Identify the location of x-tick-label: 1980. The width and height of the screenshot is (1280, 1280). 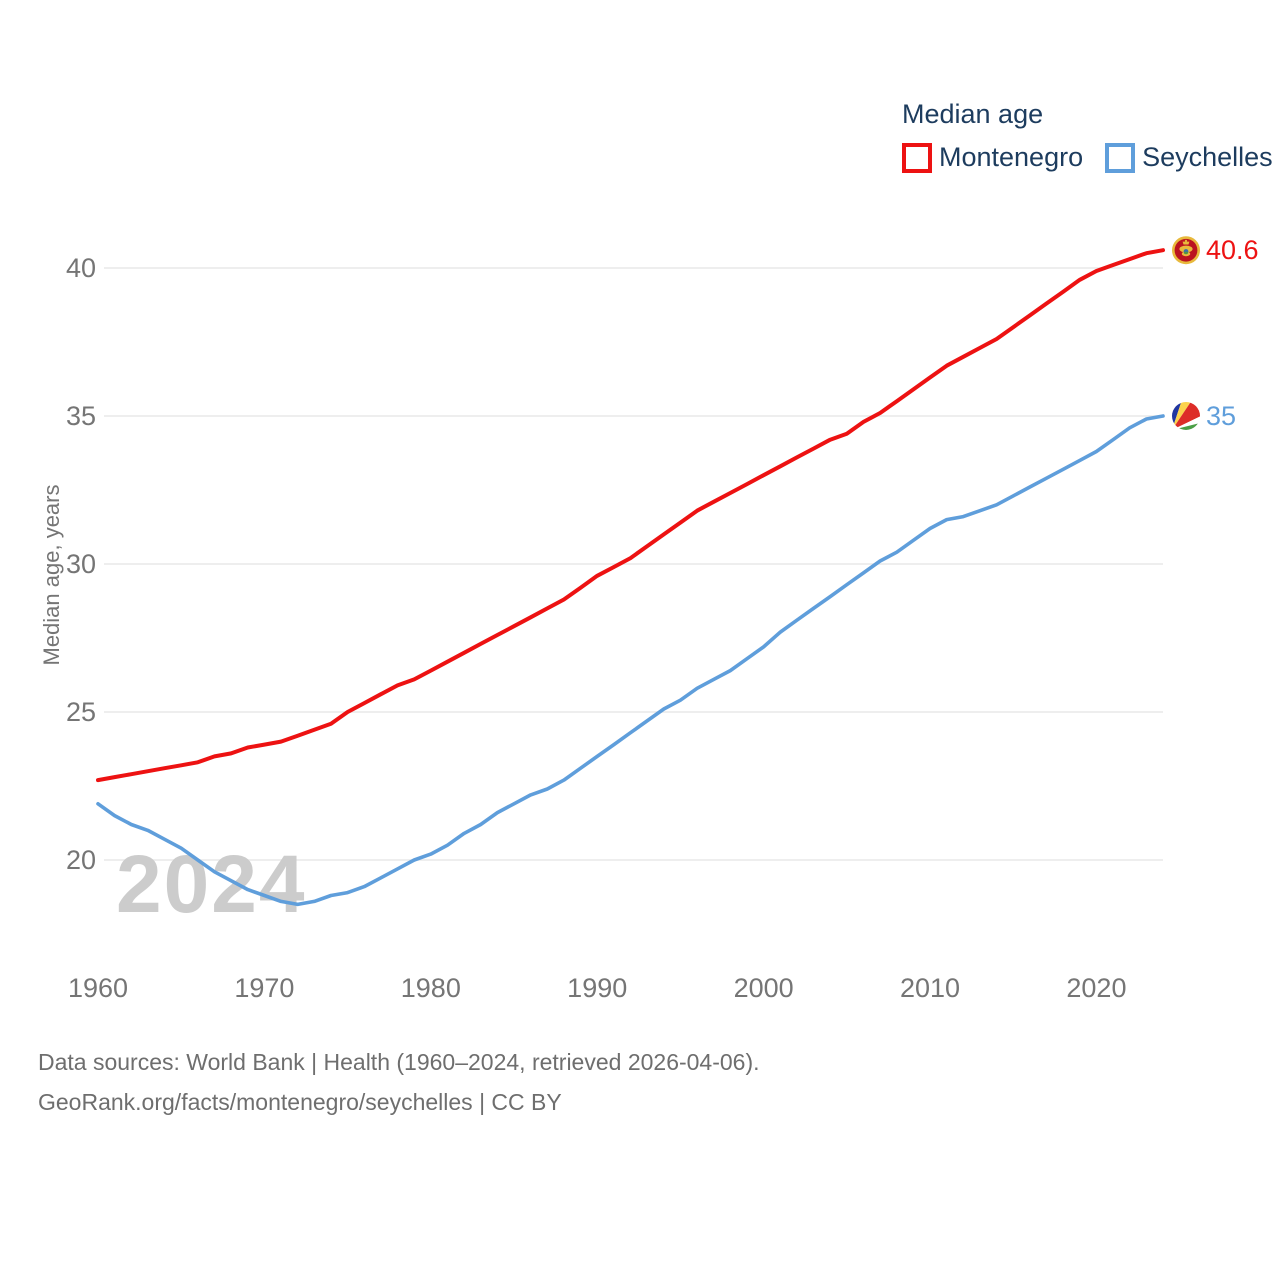
(430, 988).